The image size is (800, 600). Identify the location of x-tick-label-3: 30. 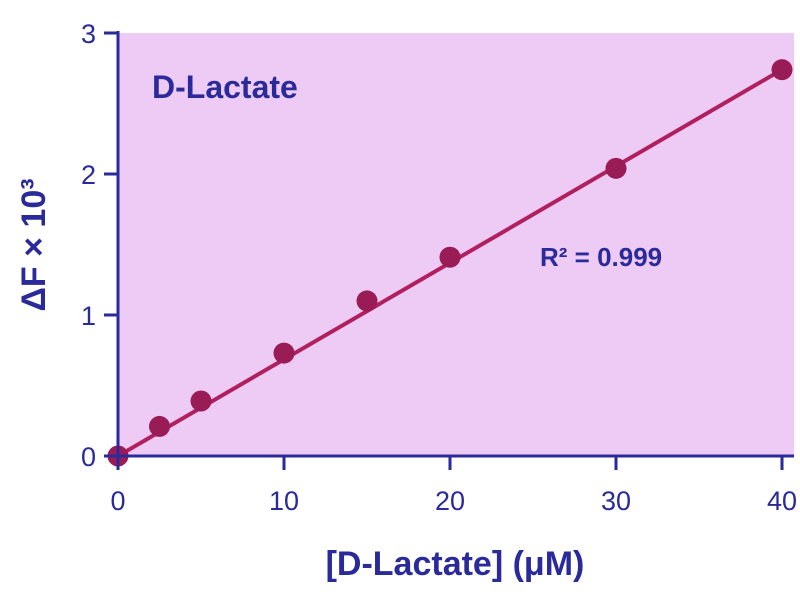
(616, 501).